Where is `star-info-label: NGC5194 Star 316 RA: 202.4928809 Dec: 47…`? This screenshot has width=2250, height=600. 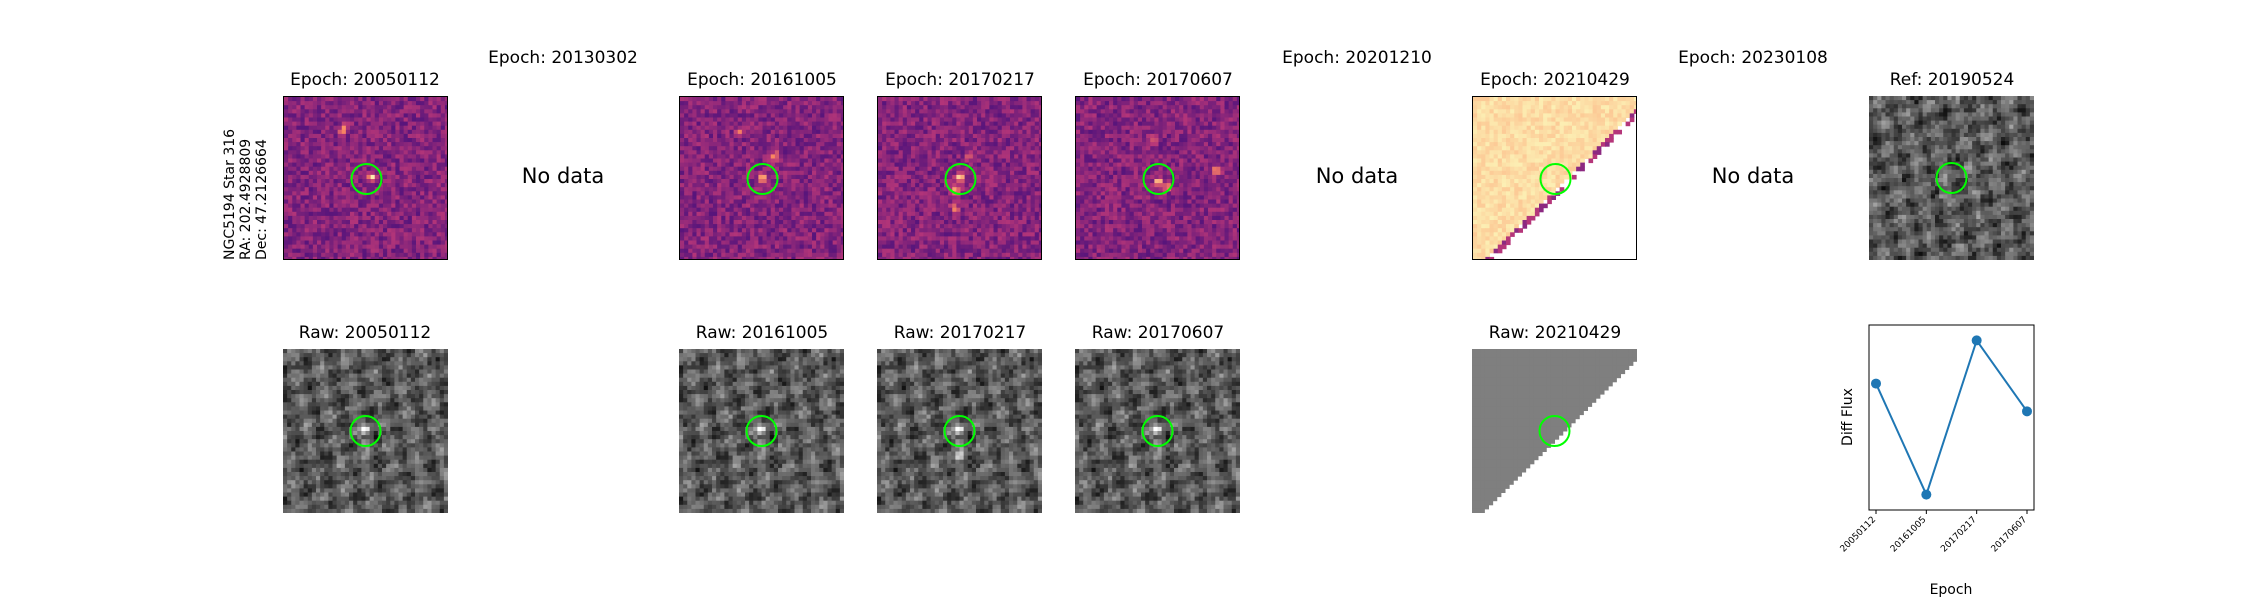
star-info-label: NGC5194 Star 316 RA: 202.4928809 Dec: 47… is located at coordinates (246, 194).